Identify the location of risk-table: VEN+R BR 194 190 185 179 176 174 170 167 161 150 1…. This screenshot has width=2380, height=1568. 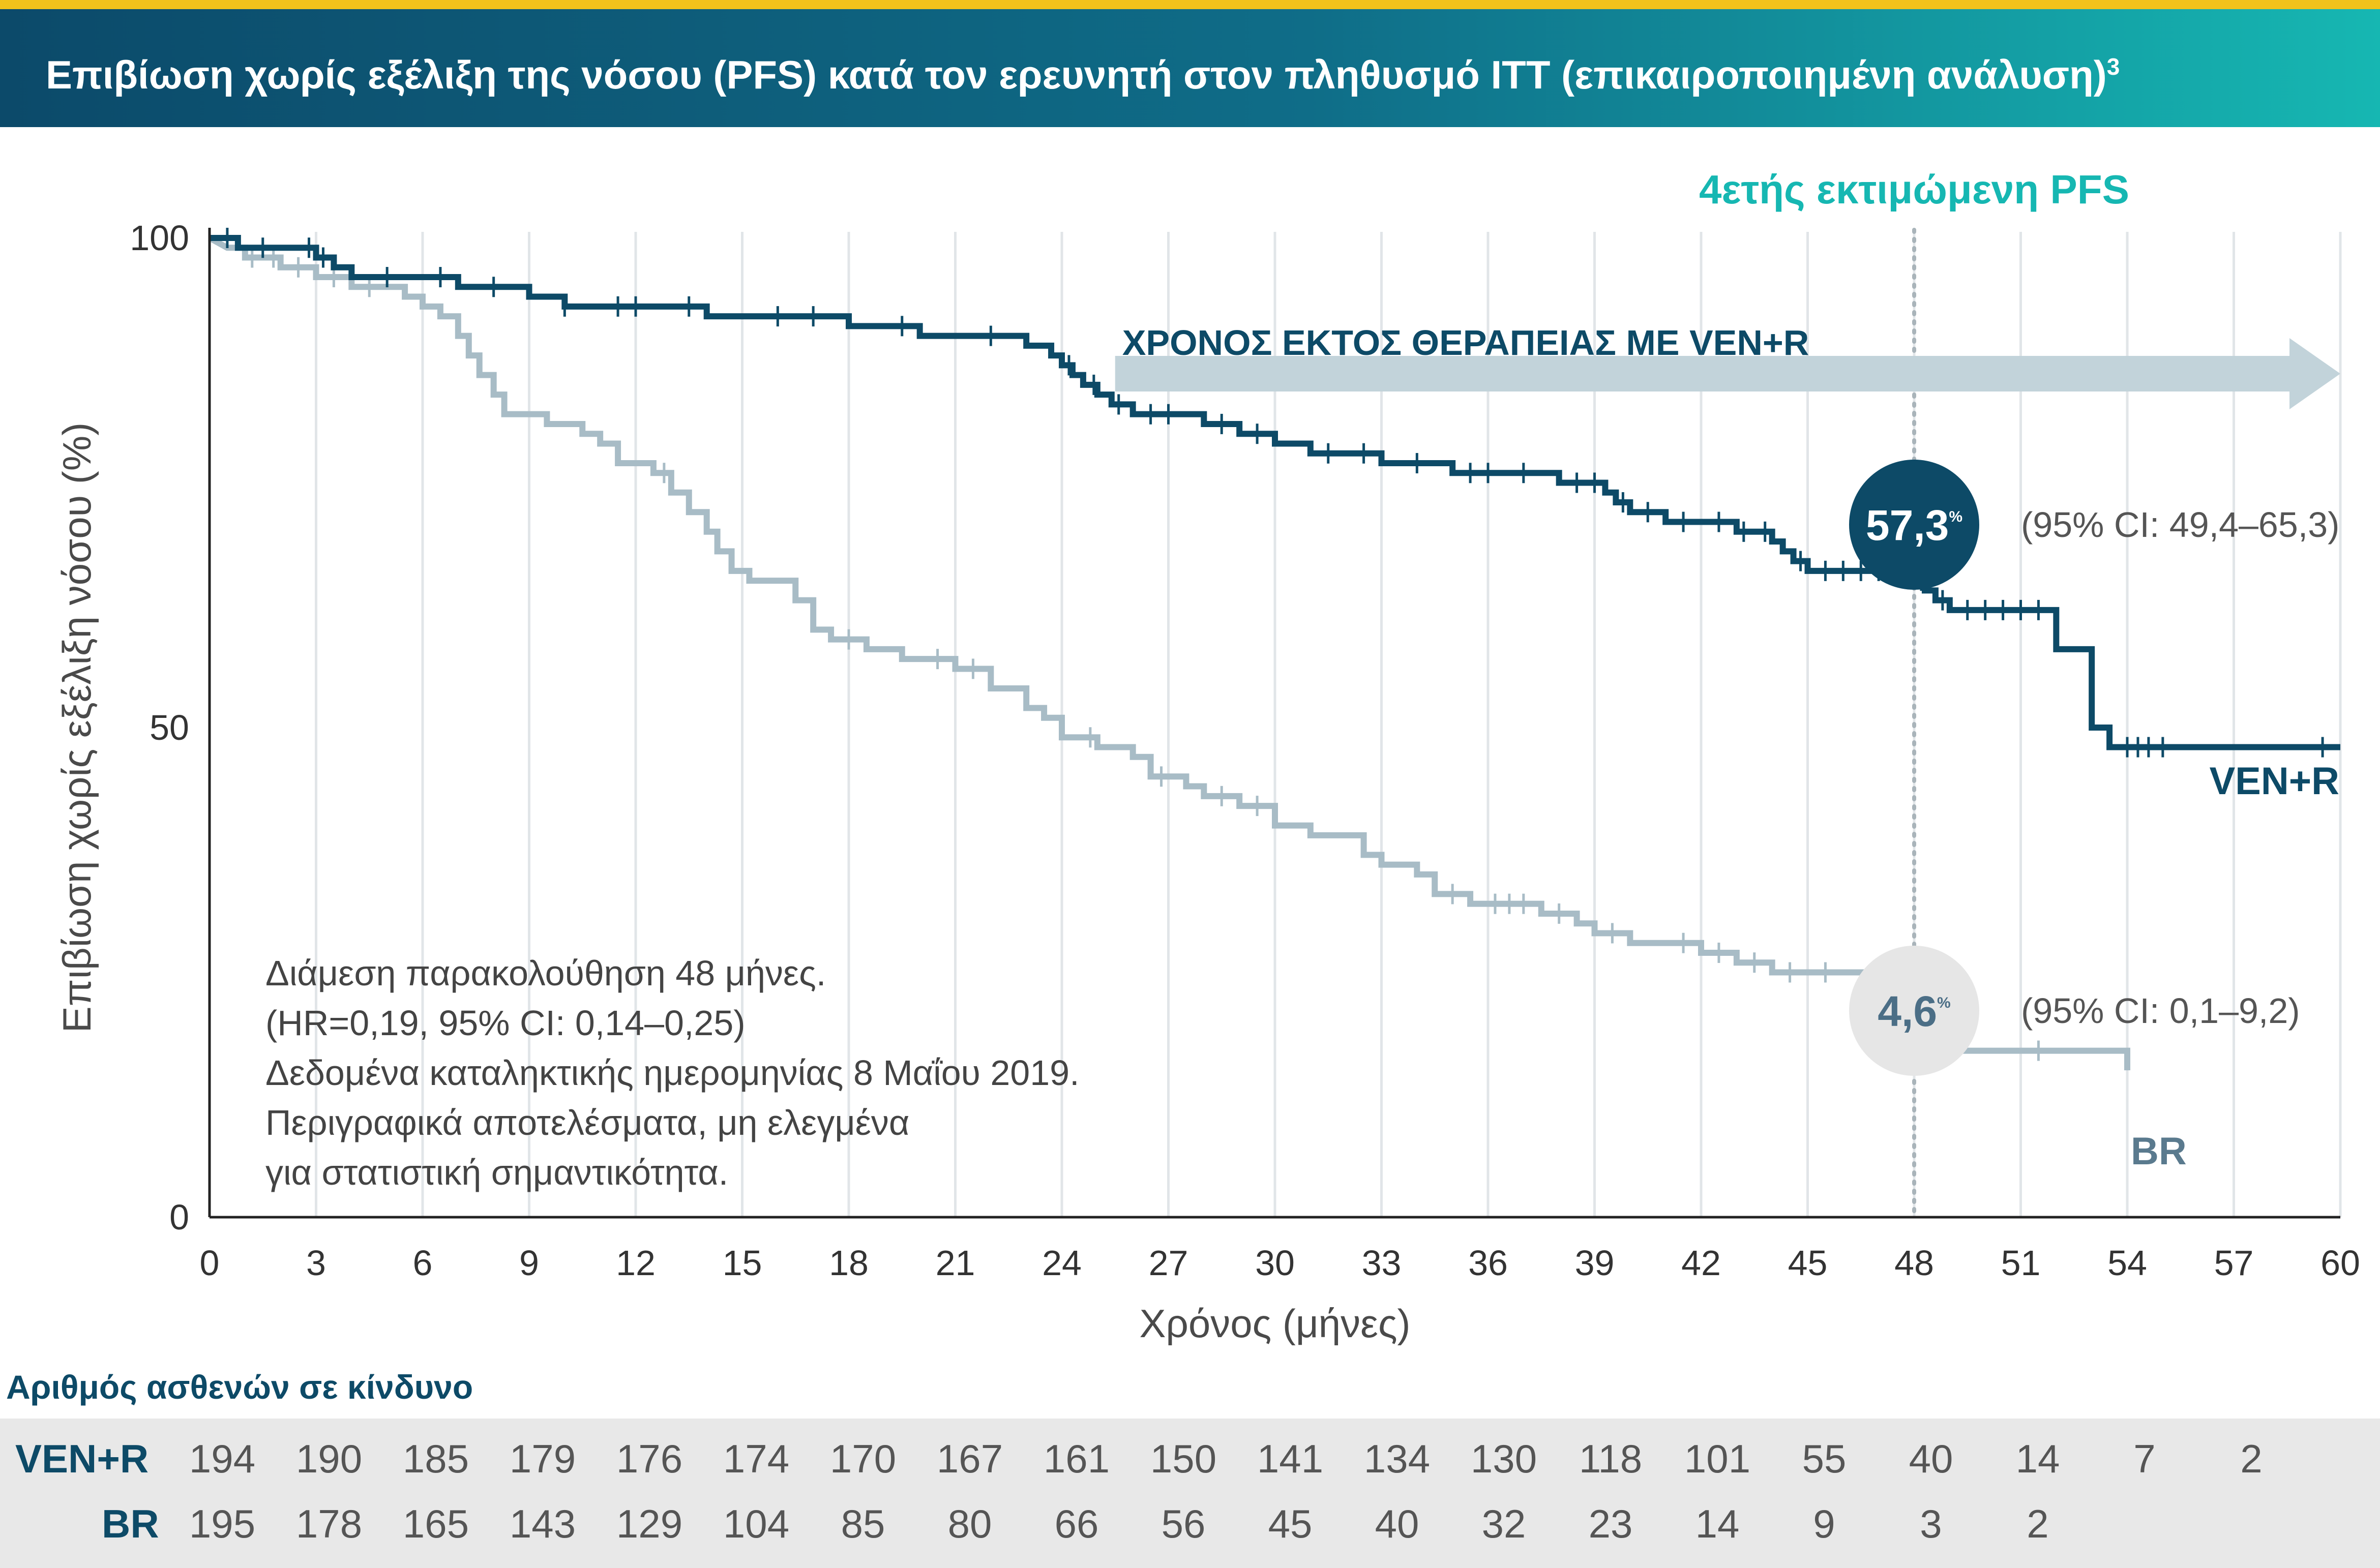
(1190, 1493).